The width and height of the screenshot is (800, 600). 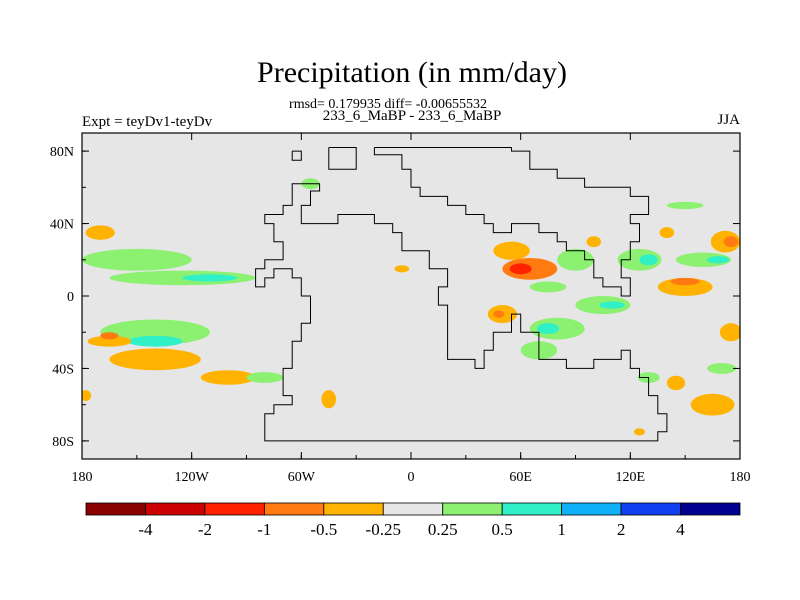 What do you see at coordinates (412, 116) in the screenshot?
I see `case-label: 233_6_MaBP - 233_6_MaBP` at bounding box center [412, 116].